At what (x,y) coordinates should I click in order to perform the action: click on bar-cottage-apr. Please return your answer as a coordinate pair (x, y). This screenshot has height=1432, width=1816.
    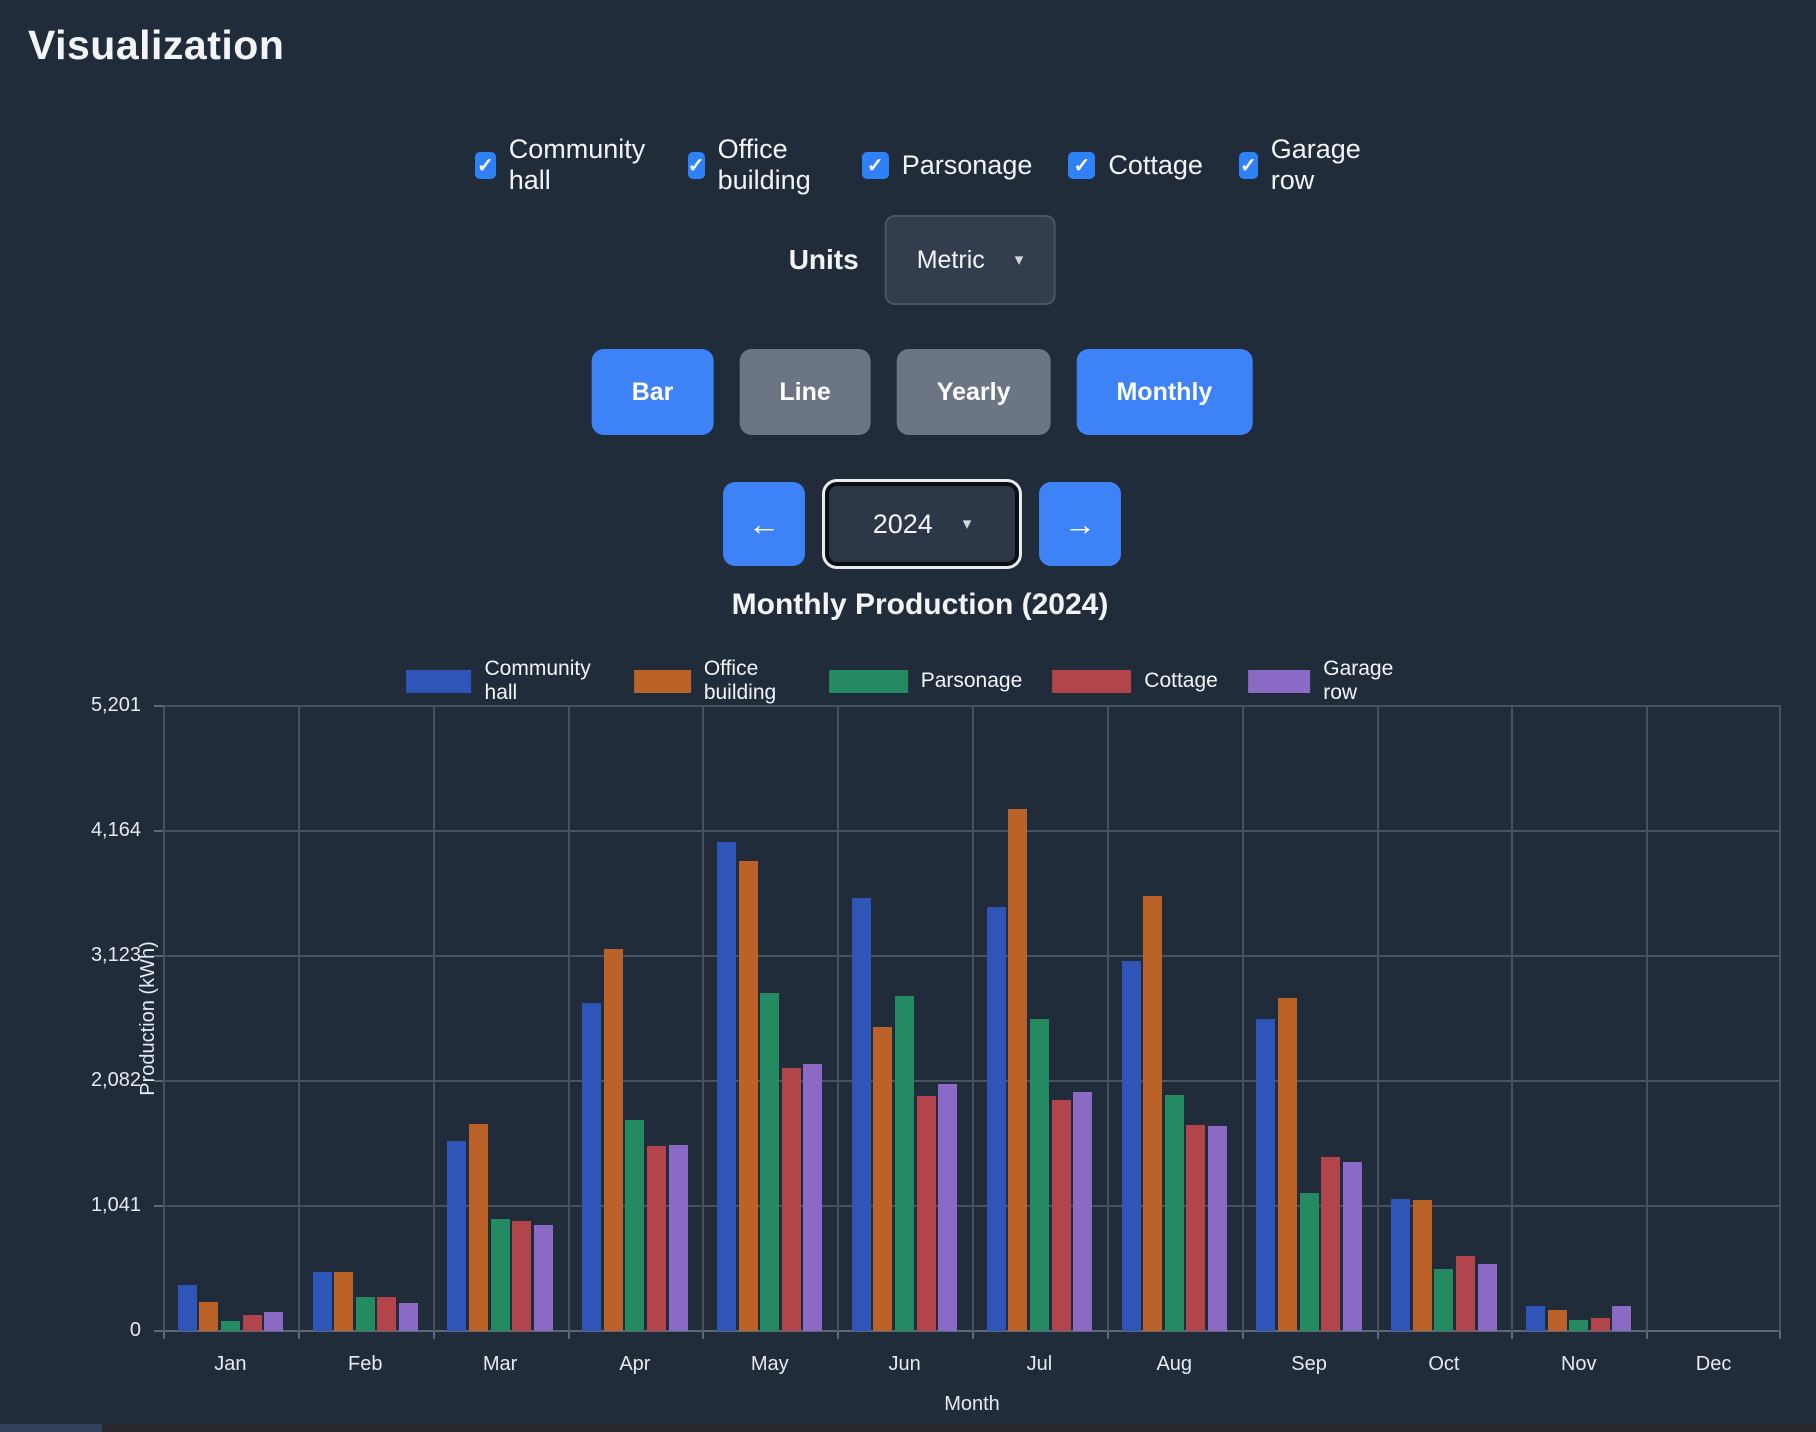
    Looking at the image, I should click on (657, 1238).